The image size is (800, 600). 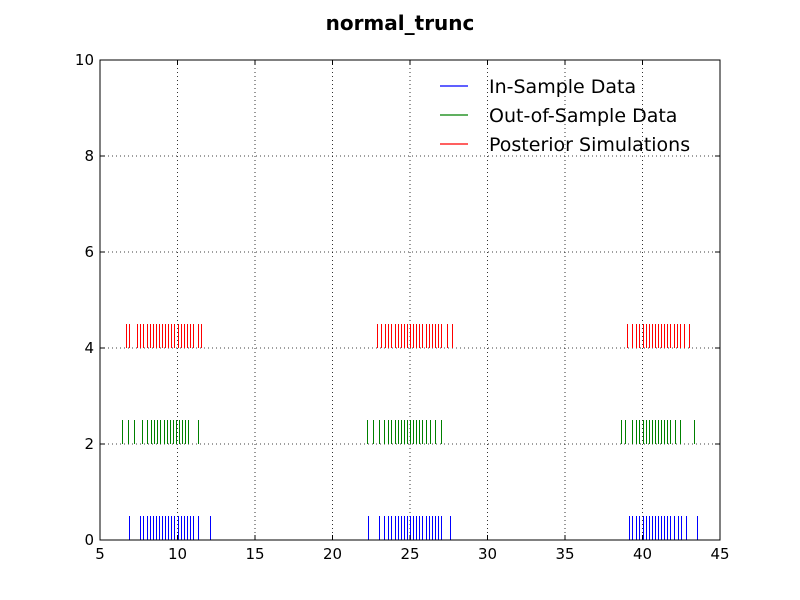 I want to click on y-tick-label: 4, so click(x=89, y=348).